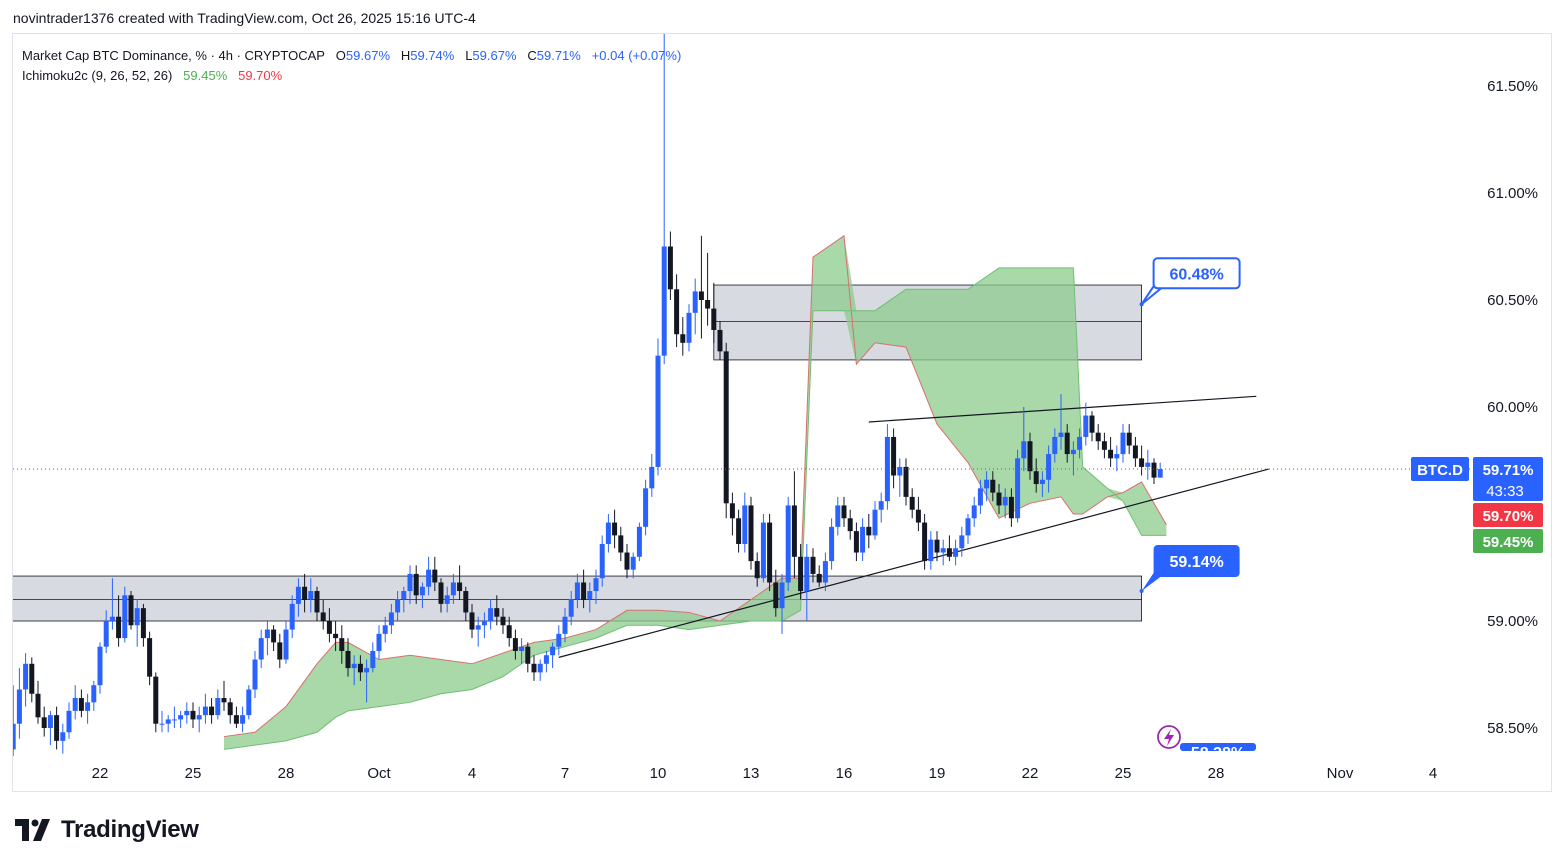 This screenshot has width=1564, height=868. I want to click on price-axis: 61.50% 61.00% 60.50% 60.00% 59.00% 58.50%, so click(1512, 407).